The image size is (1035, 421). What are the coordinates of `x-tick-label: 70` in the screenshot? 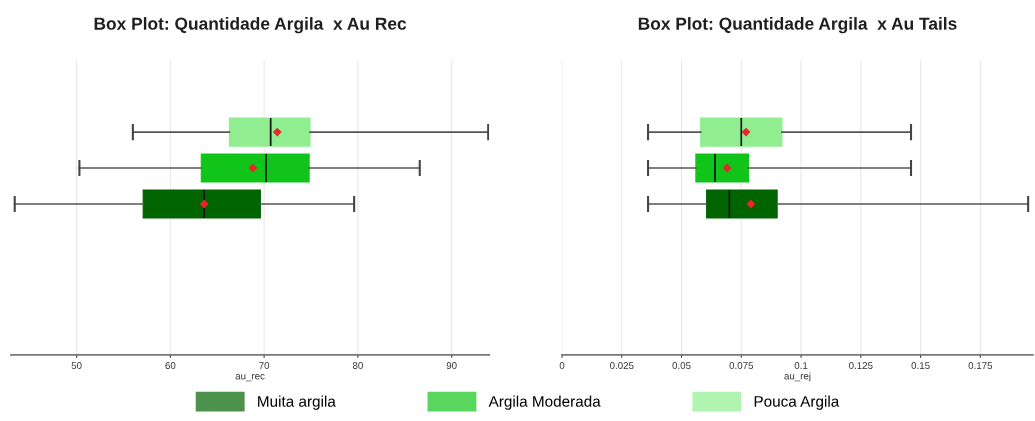 It's located at (264, 365).